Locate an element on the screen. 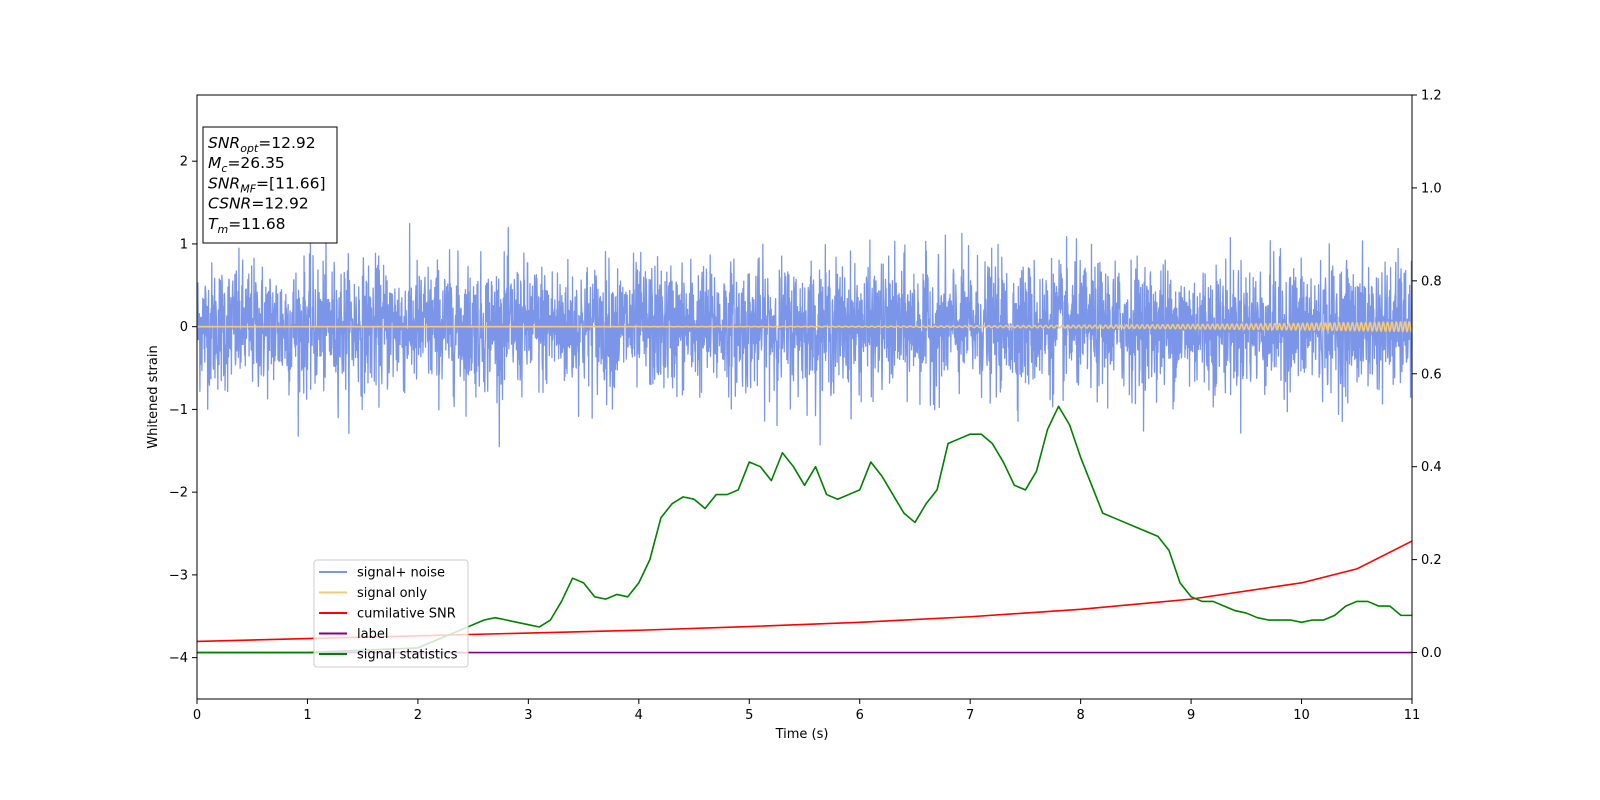 This screenshot has height=800, width=1600. x-tick-label: 2 is located at coordinates (418, 715).